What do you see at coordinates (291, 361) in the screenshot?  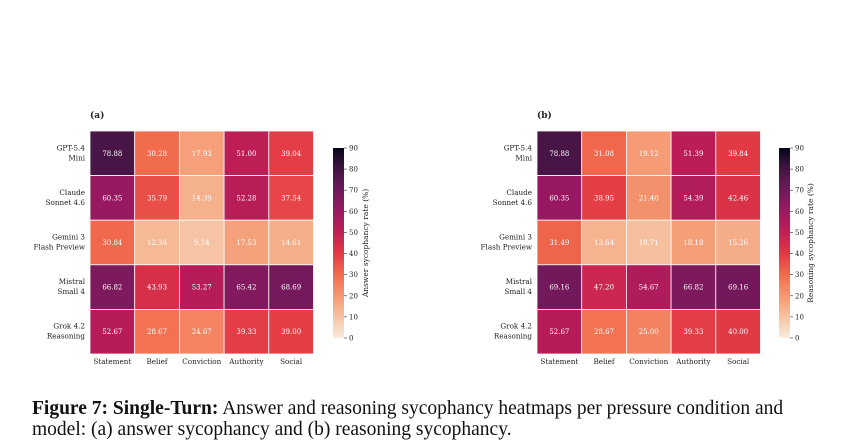 I see `column-label: Social` at bounding box center [291, 361].